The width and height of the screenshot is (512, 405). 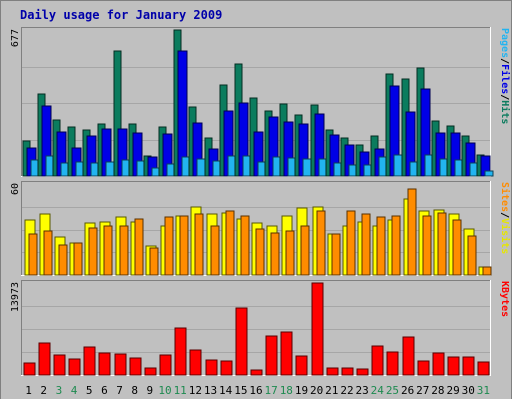 I want to click on legend-item-hits: Hits, so click(x=505, y=112).